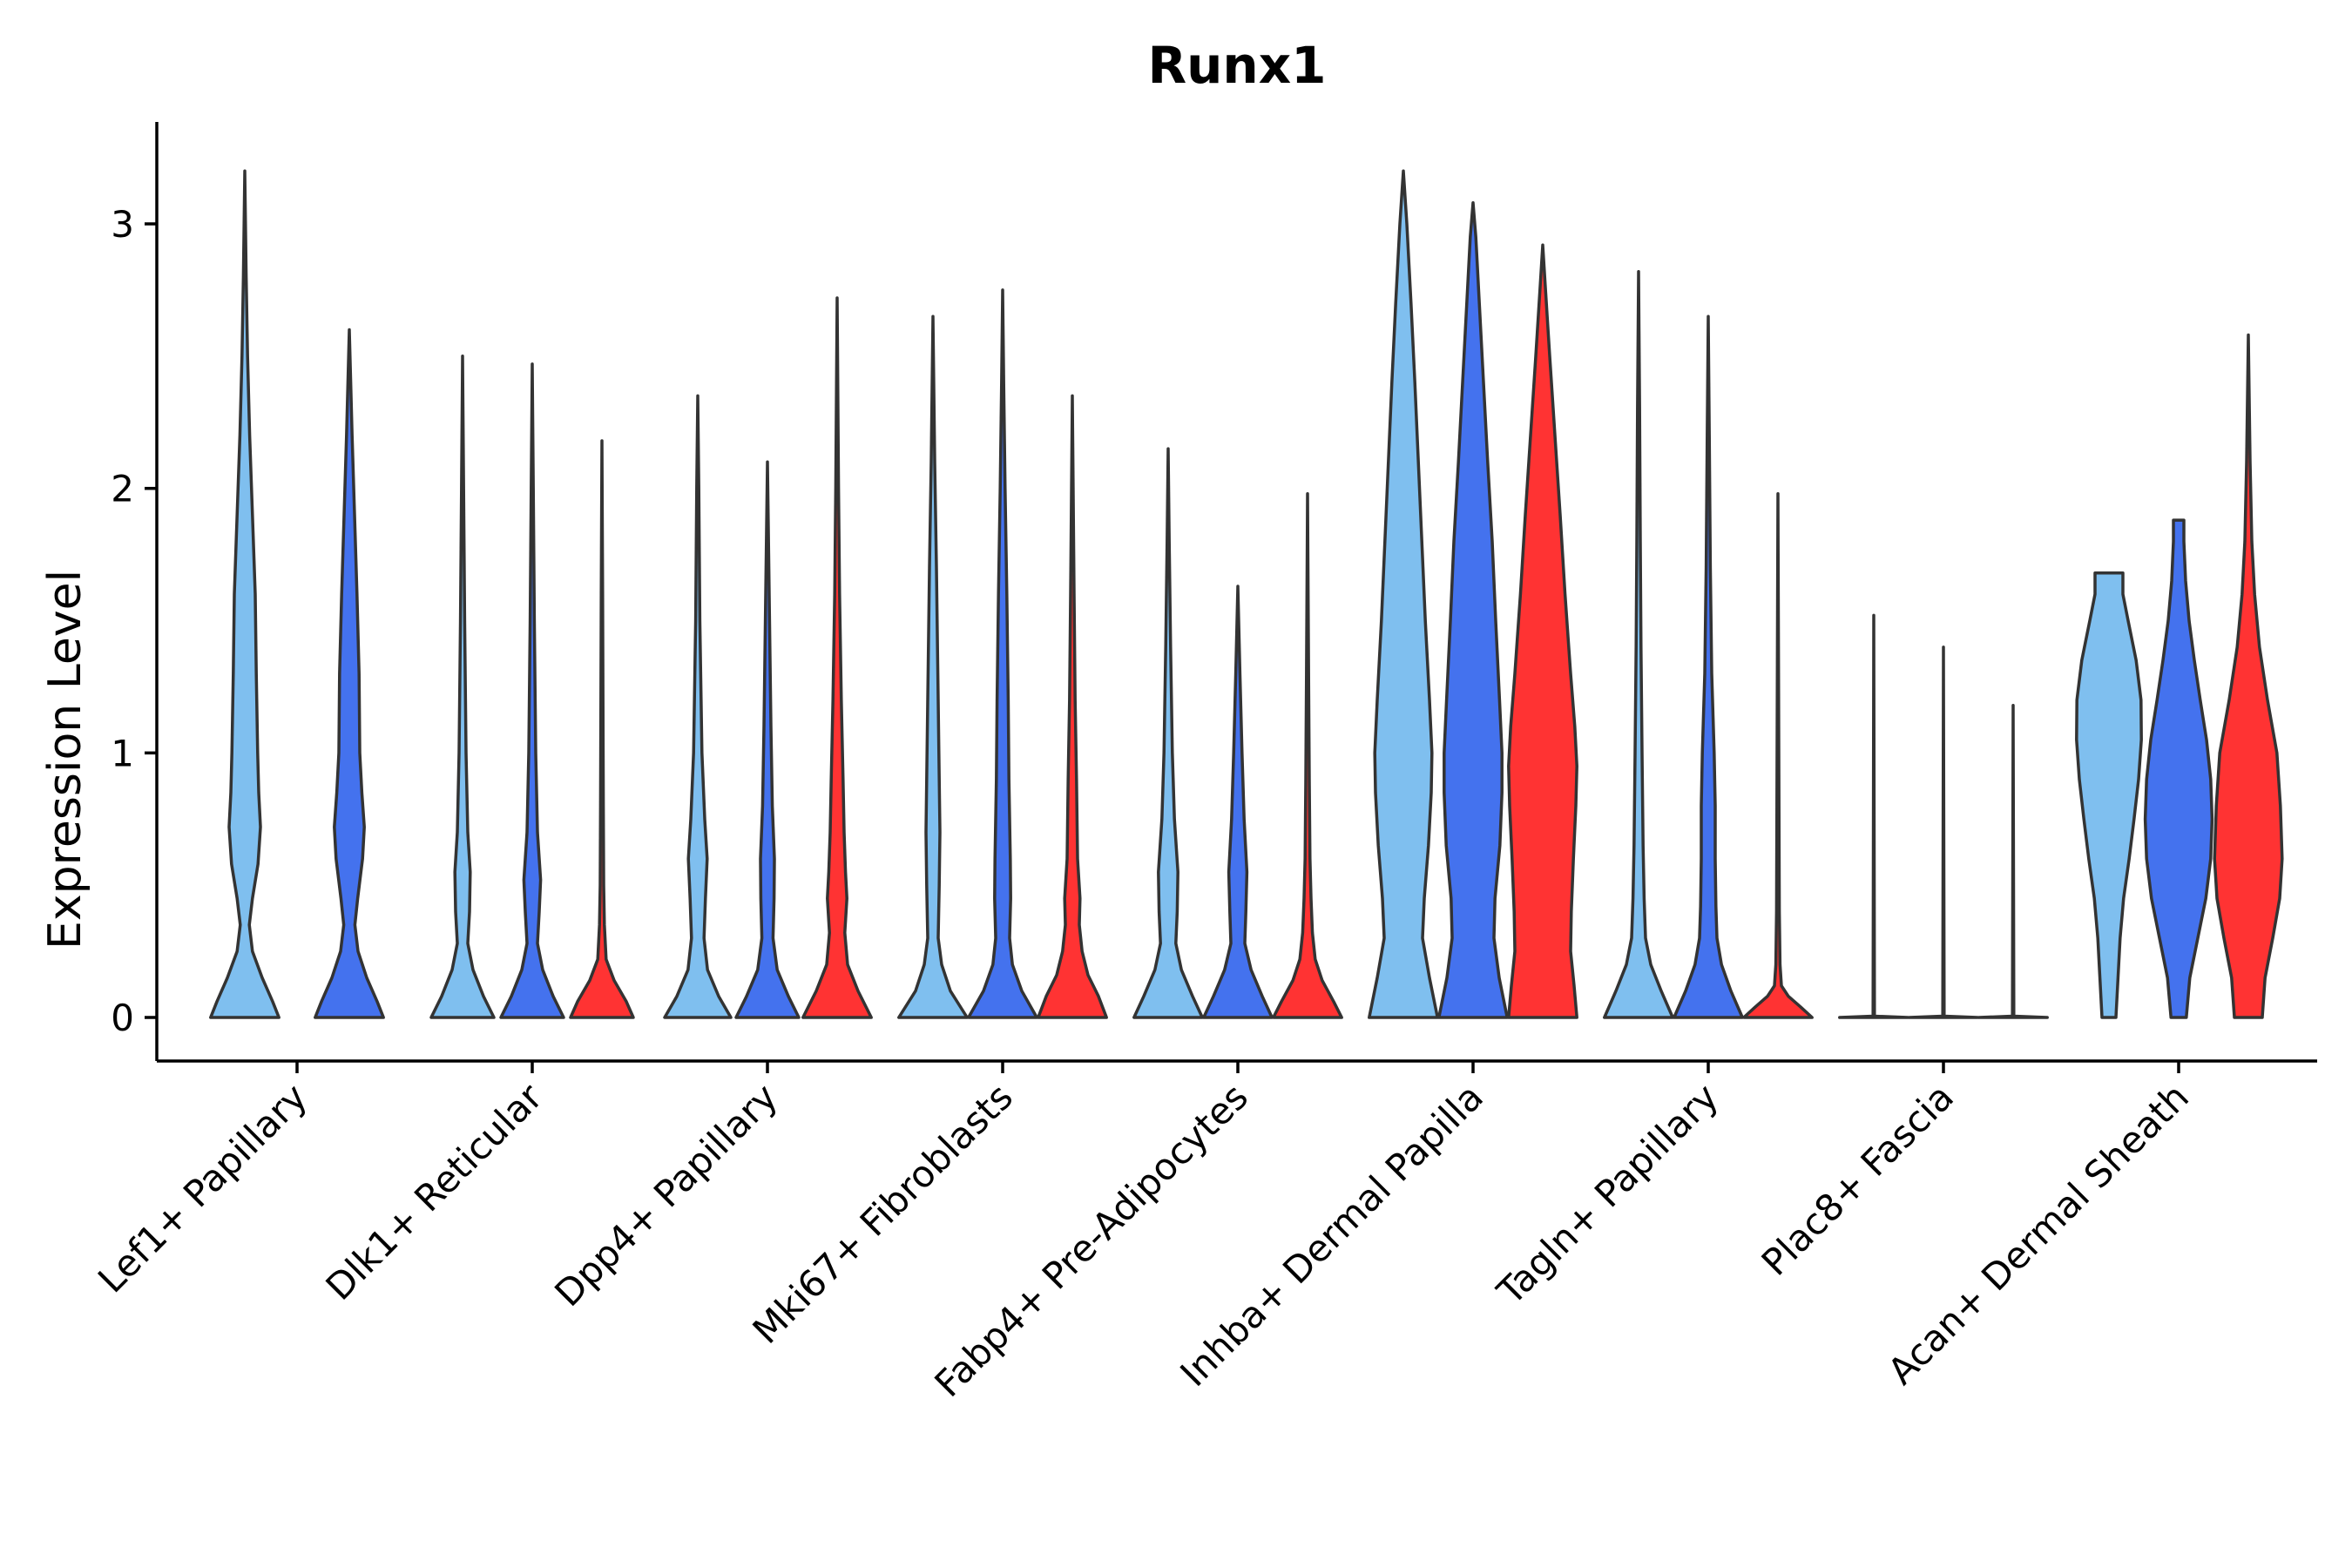 Image resolution: width=2352 pixels, height=1568 pixels. Describe the element at coordinates (122, 225) in the screenshot. I see `y-tick-label-3: 3` at that location.